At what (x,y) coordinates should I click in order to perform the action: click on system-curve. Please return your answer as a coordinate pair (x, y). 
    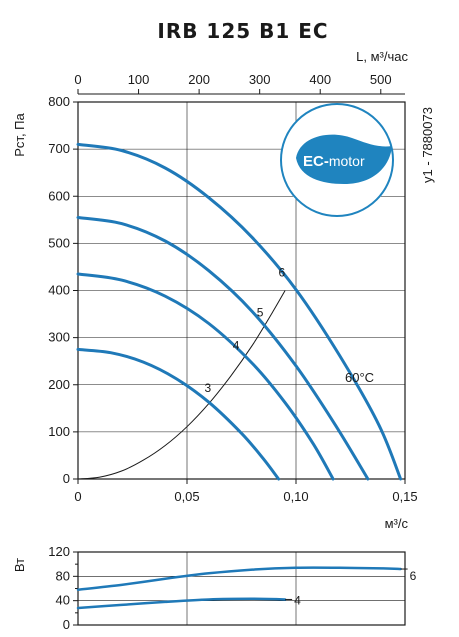
    Looking at the image, I should click on (181, 385).